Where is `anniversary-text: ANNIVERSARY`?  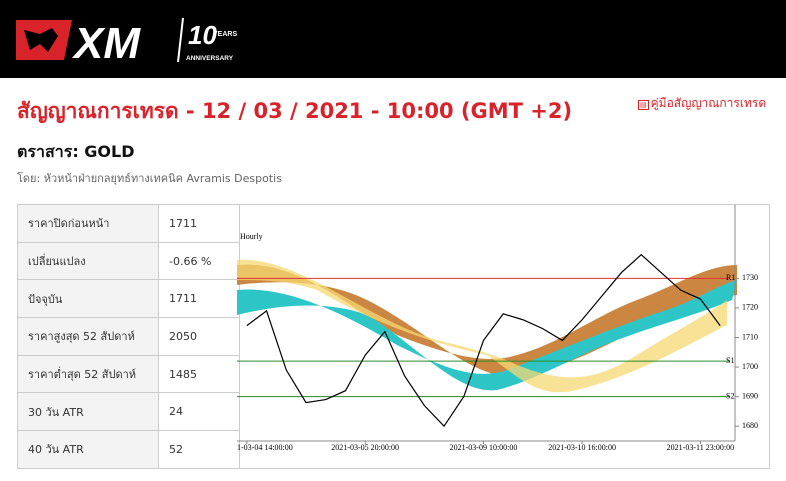
anniversary-text: ANNIVERSARY is located at coordinates (210, 58).